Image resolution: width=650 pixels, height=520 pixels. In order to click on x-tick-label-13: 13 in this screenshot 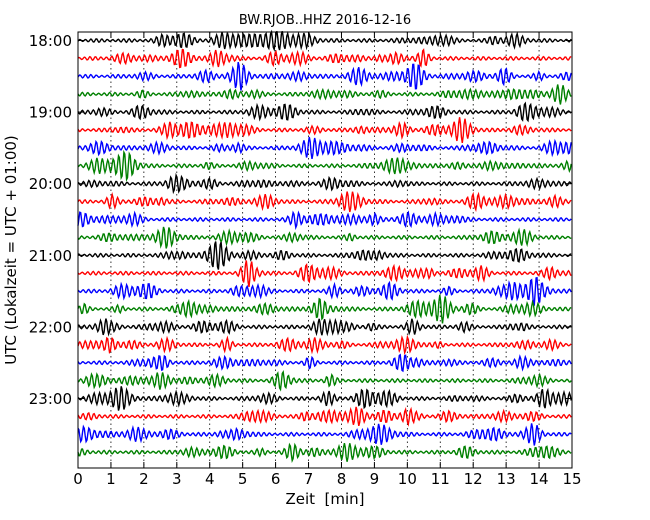, I will do `click(506, 479)`.